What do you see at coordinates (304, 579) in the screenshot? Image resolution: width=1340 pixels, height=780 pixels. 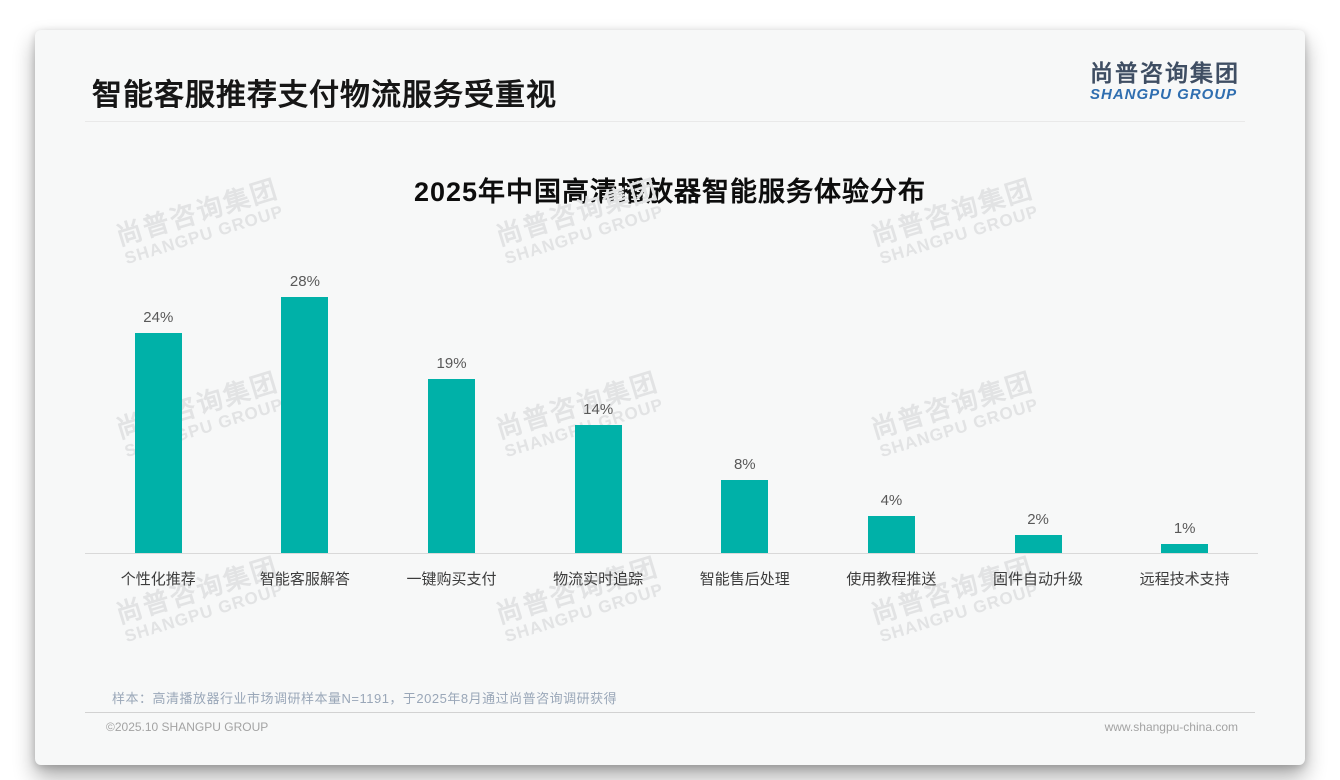 I see `category-label: 智能客服解答` at bounding box center [304, 579].